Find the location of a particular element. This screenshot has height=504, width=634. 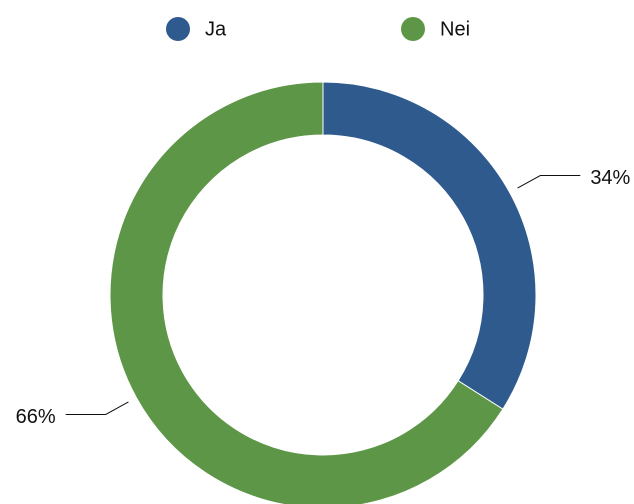

legend-label: Ja is located at coordinates (216, 29).